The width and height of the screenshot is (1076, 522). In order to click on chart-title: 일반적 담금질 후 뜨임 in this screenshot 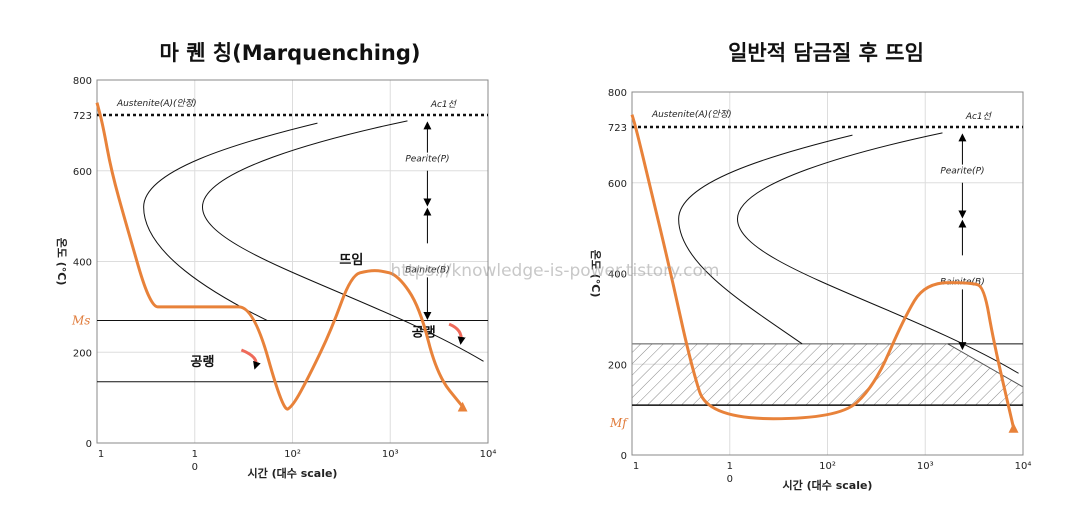, I will do `click(826, 53)`.